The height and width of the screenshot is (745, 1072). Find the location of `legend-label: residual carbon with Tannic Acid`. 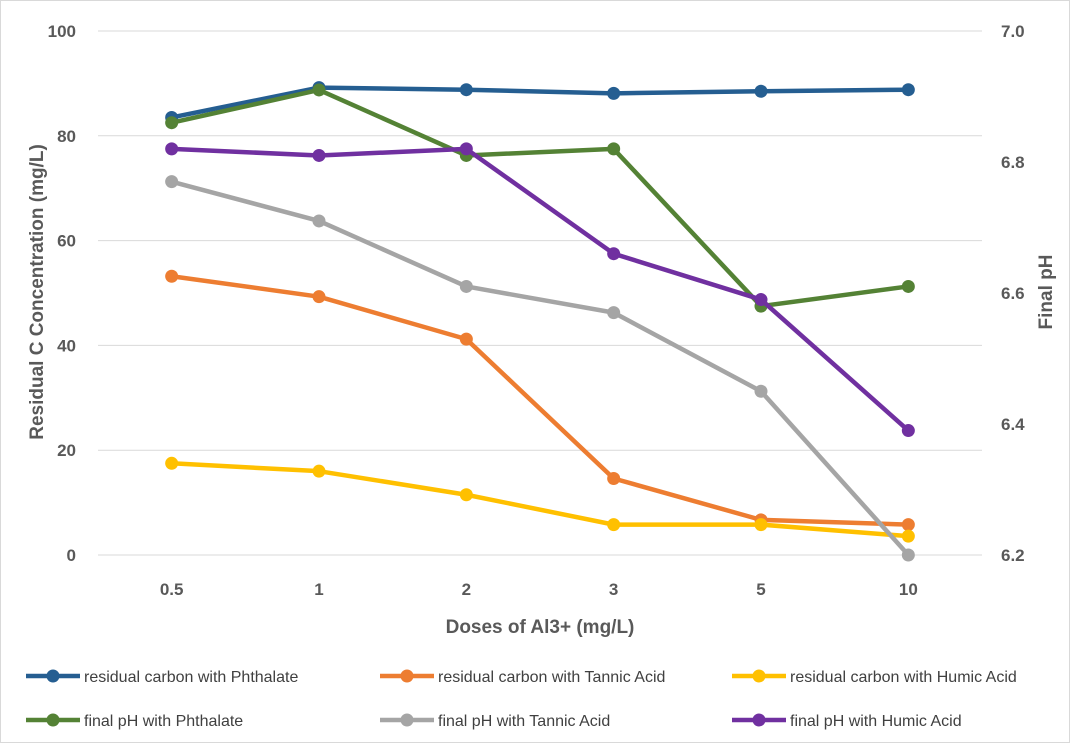

legend-label: residual carbon with Tannic Acid is located at coordinates (551, 677).